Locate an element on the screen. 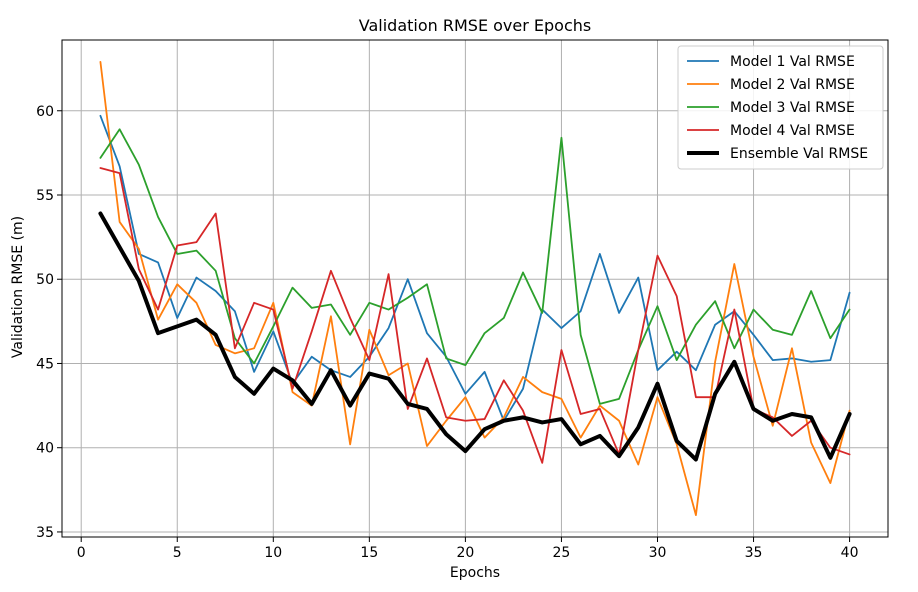  x-tick-label: 20 is located at coordinates (465, 553).